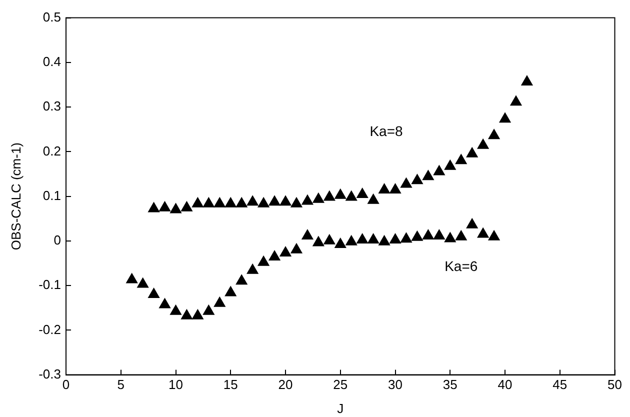 This screenshot has height=417, width=630. What do you see at coordinates (230, 384) in the screenshot?
I see `x-tick-label: 15` at bounding box center [230, 384].